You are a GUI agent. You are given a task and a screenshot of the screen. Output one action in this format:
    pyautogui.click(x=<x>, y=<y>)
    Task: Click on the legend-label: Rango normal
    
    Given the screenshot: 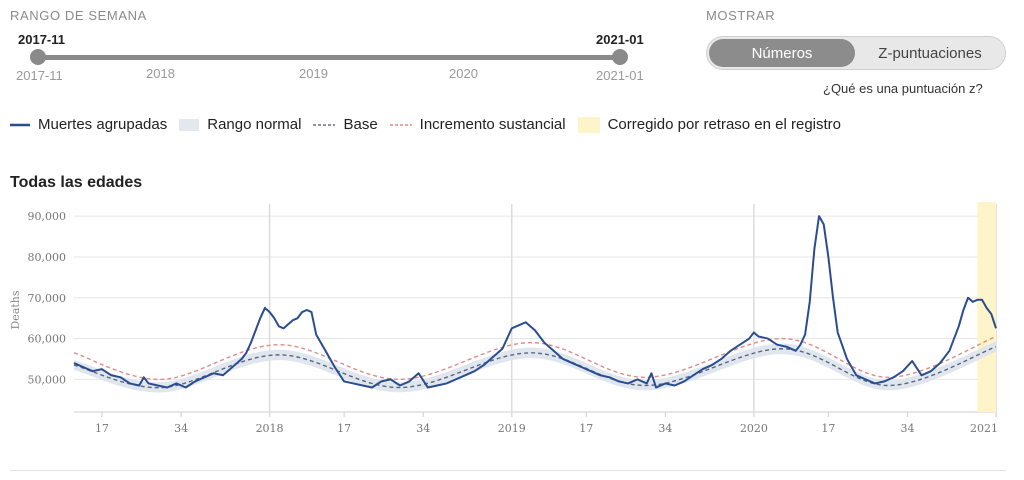 What is the action you would take?
    pyautogui.click(x=254, y=124)
    